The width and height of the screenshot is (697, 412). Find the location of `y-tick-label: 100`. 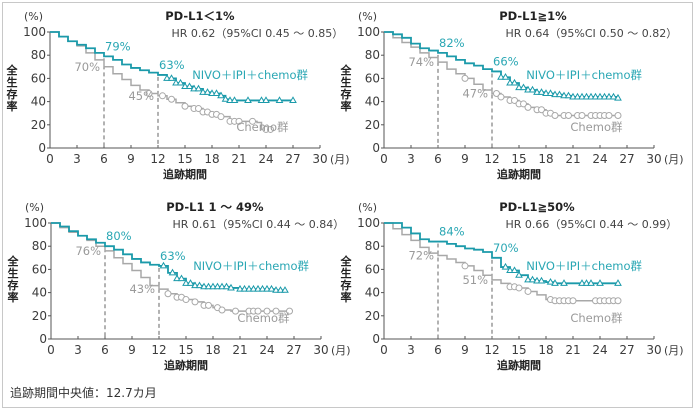

y-tick-label: 100 is located at coordinates (368, 223).